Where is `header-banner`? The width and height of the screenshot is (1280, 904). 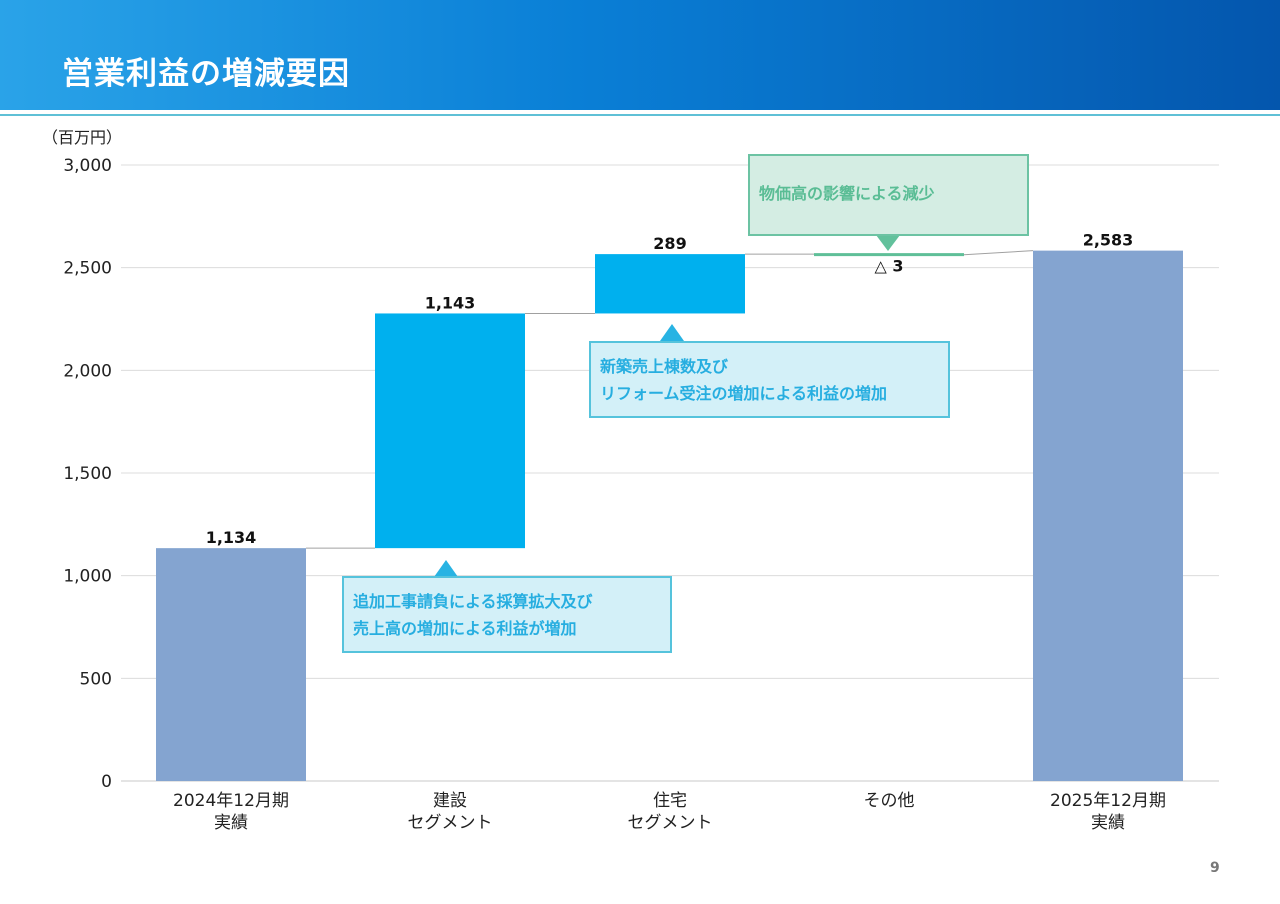 header-banner is located at coordinates (640, 55).